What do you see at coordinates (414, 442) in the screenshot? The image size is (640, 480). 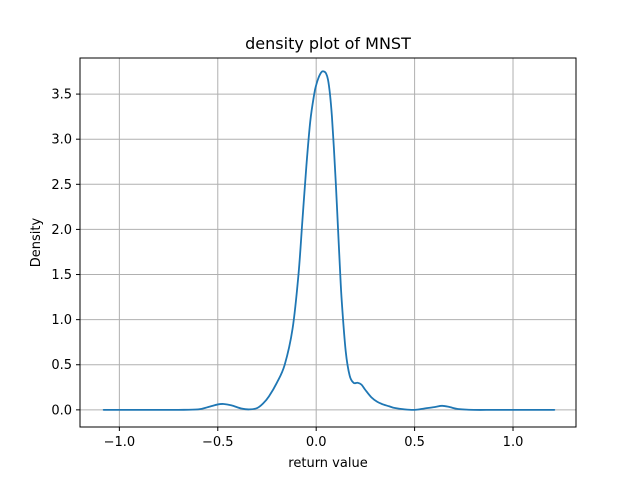 I see `x-tick-label-3: 0.5` at bounding box center [414, 442].